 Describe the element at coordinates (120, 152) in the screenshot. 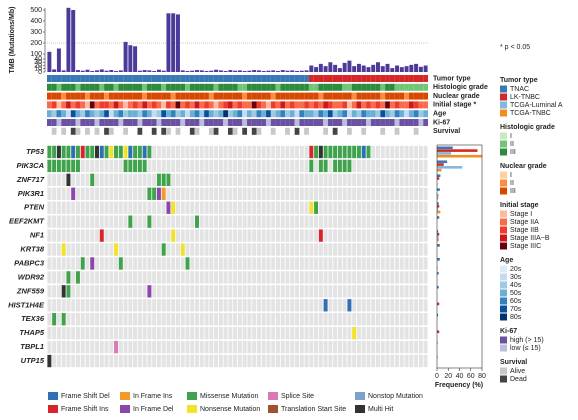

I see `mutation-cell` at that location.